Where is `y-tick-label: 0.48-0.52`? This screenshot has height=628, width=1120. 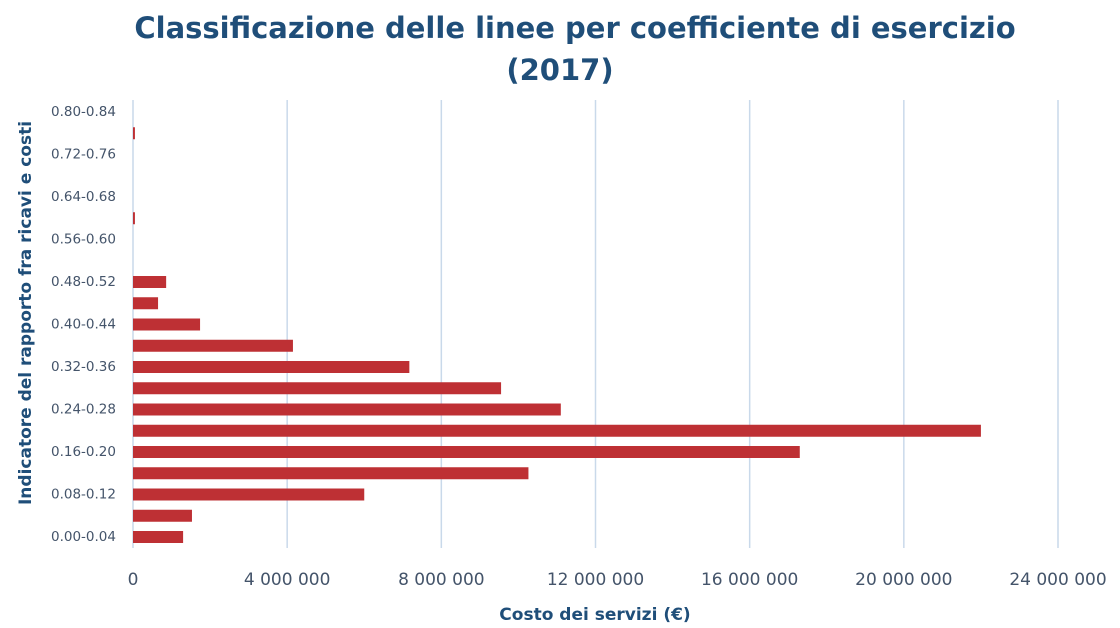
y-tick-label: 0.48-0.52 is located at coordinates (83, 282).